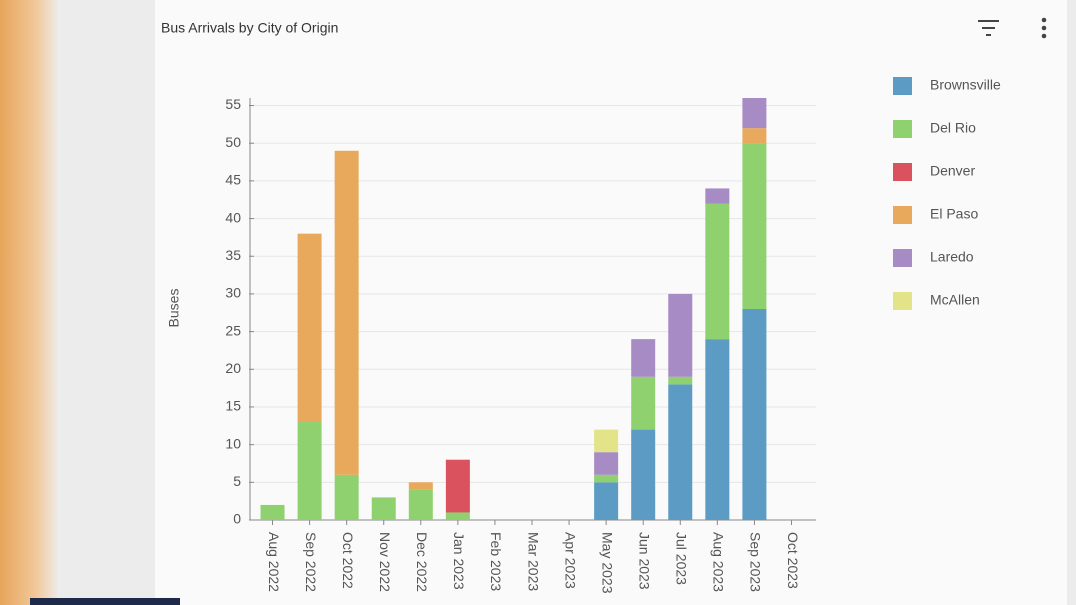  Describe the element at coordinates (1044, 28) in the screenshot. I see `menu-icon` at that location.